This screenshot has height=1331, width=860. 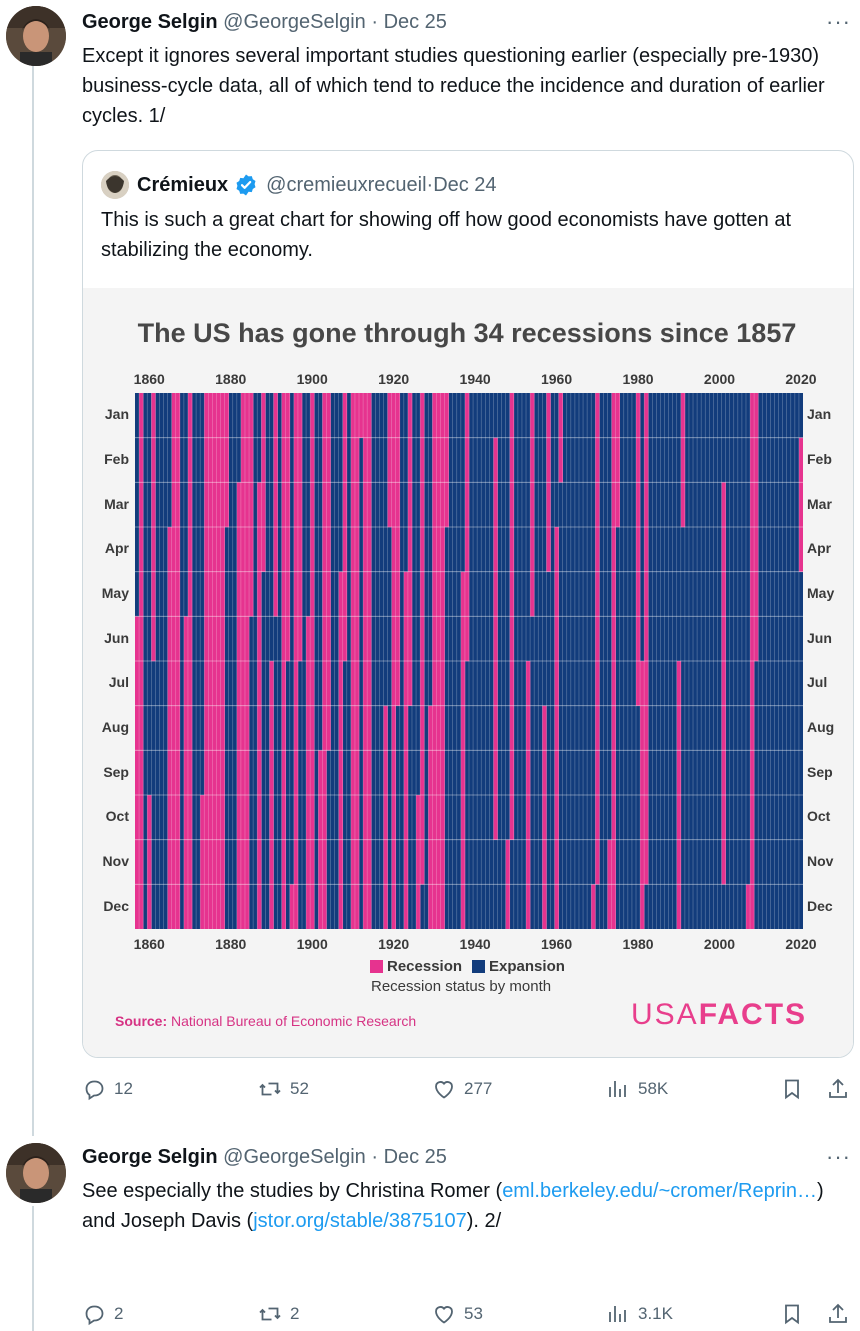 I want to click on text-segment: ) and Joseph Davis (, so click(x=453, y=1206).